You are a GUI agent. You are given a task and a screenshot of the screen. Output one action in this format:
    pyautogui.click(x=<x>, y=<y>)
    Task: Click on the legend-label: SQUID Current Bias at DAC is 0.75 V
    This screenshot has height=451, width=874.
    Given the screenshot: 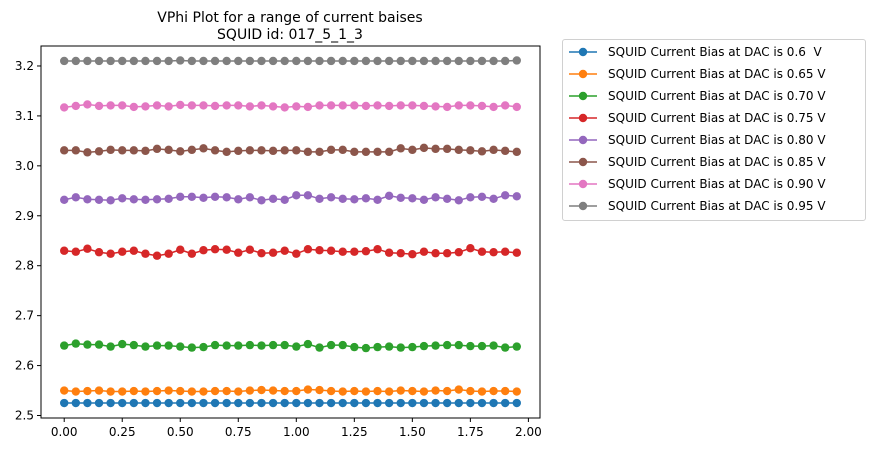 What is the action you would take?
    pyautogui.click(x=717, y=118)
    